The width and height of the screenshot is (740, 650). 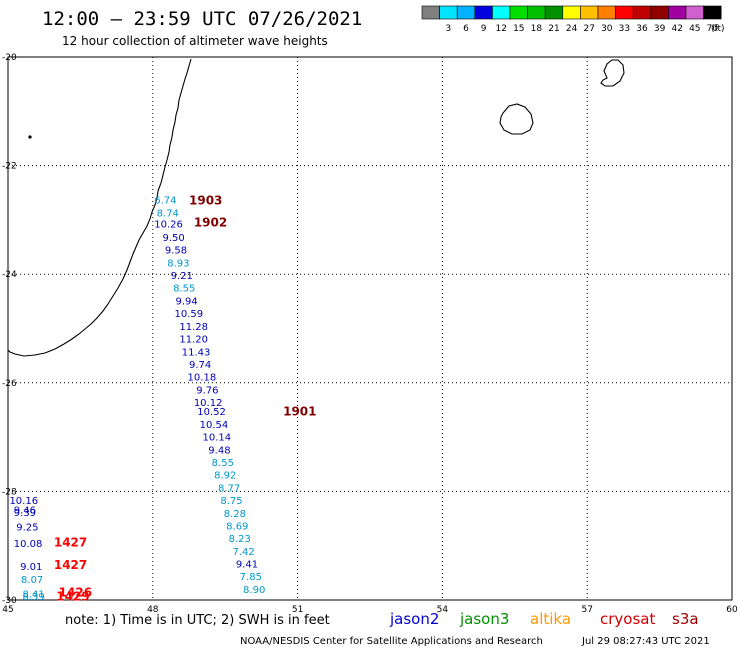 I want to click on wave-height-value: 9.46, so click(x=25, y=510).